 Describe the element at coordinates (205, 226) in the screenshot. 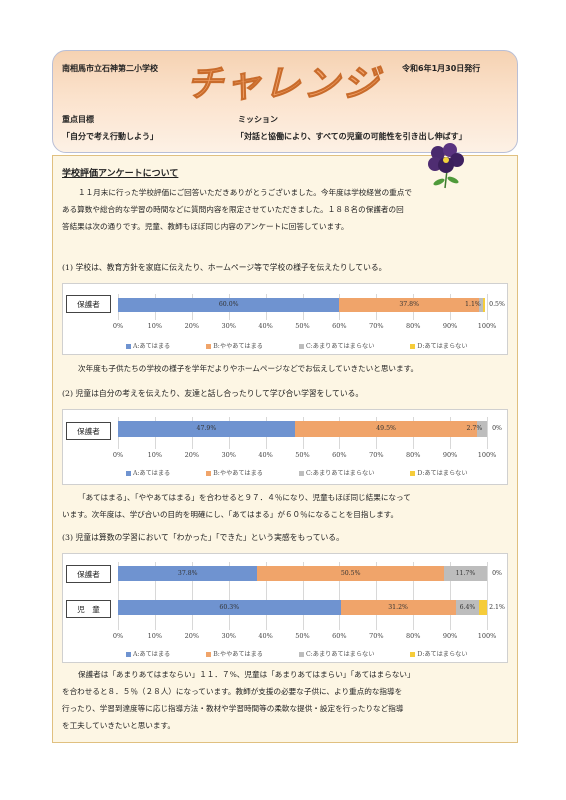

I see `intro-line: 答結果は次の通りです。児童、教師もほぼ同じ内容のアンケートに回答しています。` at that location.